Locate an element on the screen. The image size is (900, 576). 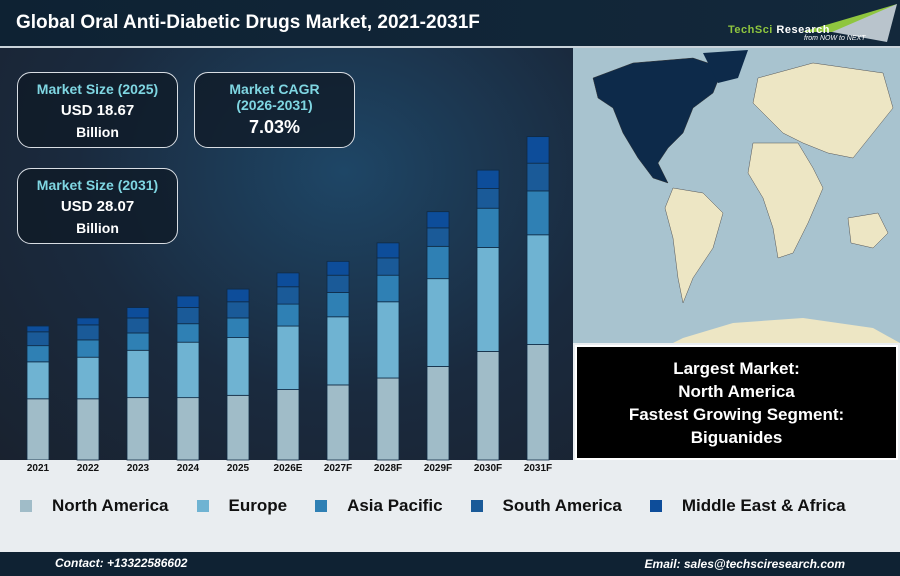
largest-market-label: Largest Market: is located at coordinates (736, 368).